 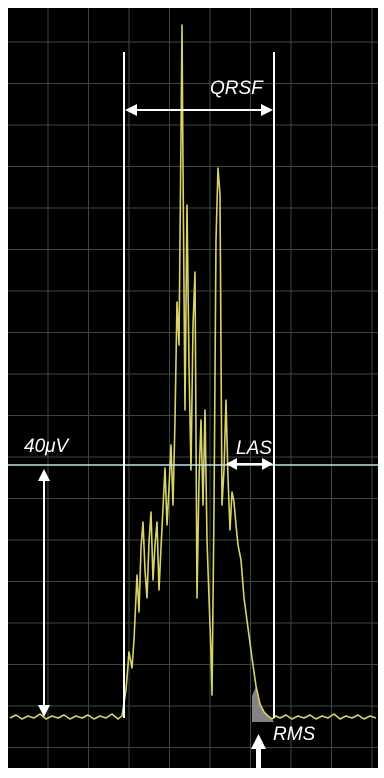 I want to click on amplitude-label: 40μV, so click(x=47, y=446).